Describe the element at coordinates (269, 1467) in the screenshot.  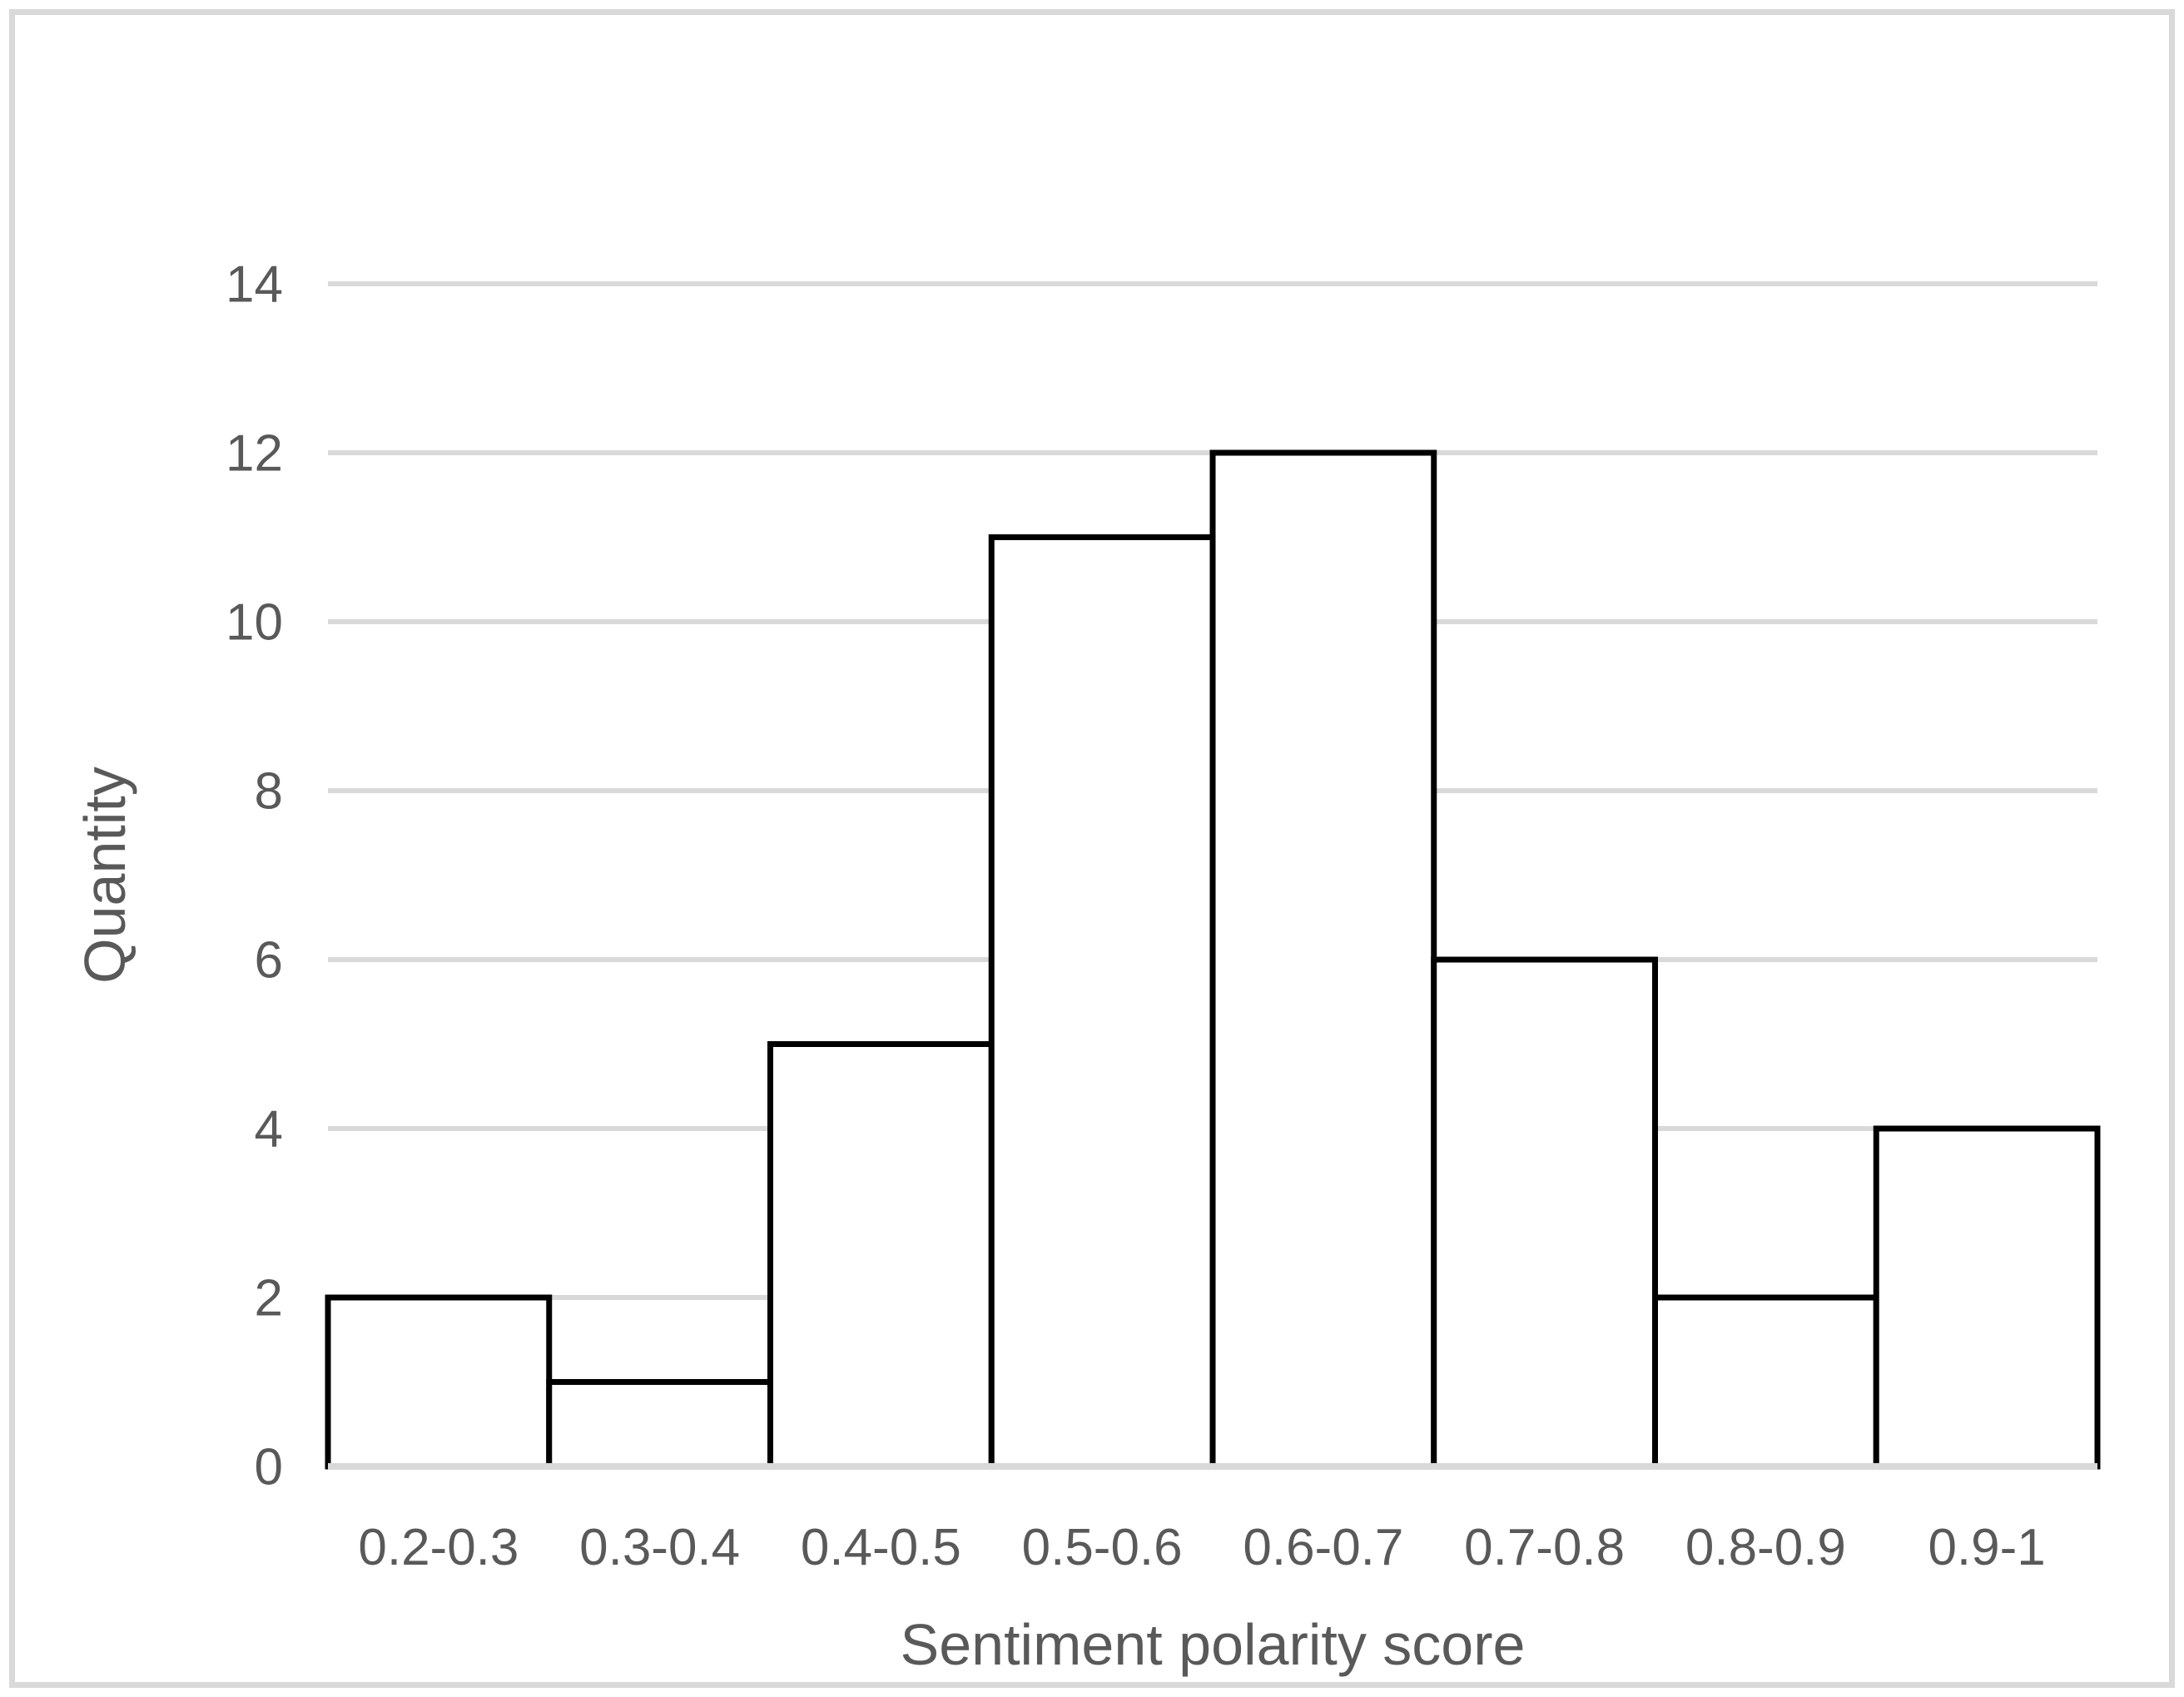
I see `y-tick-label: 0` at that location.